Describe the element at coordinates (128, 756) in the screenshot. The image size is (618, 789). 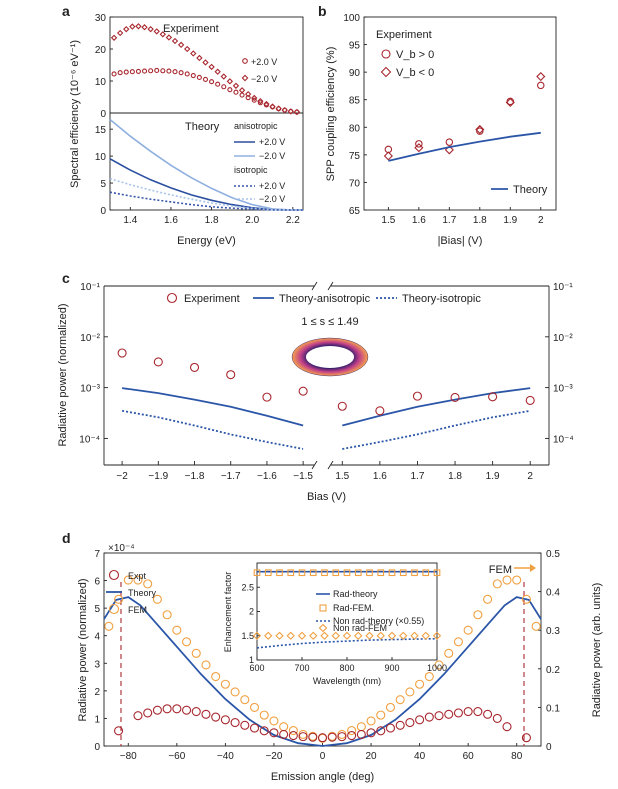
I see `panel-d-xtick-label: −80` at that location.